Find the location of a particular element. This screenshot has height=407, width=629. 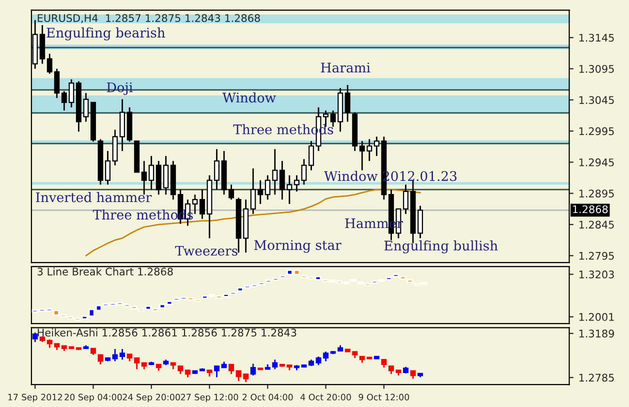

y-tick-label: 1.2785 is located at coordinates (596, 378).